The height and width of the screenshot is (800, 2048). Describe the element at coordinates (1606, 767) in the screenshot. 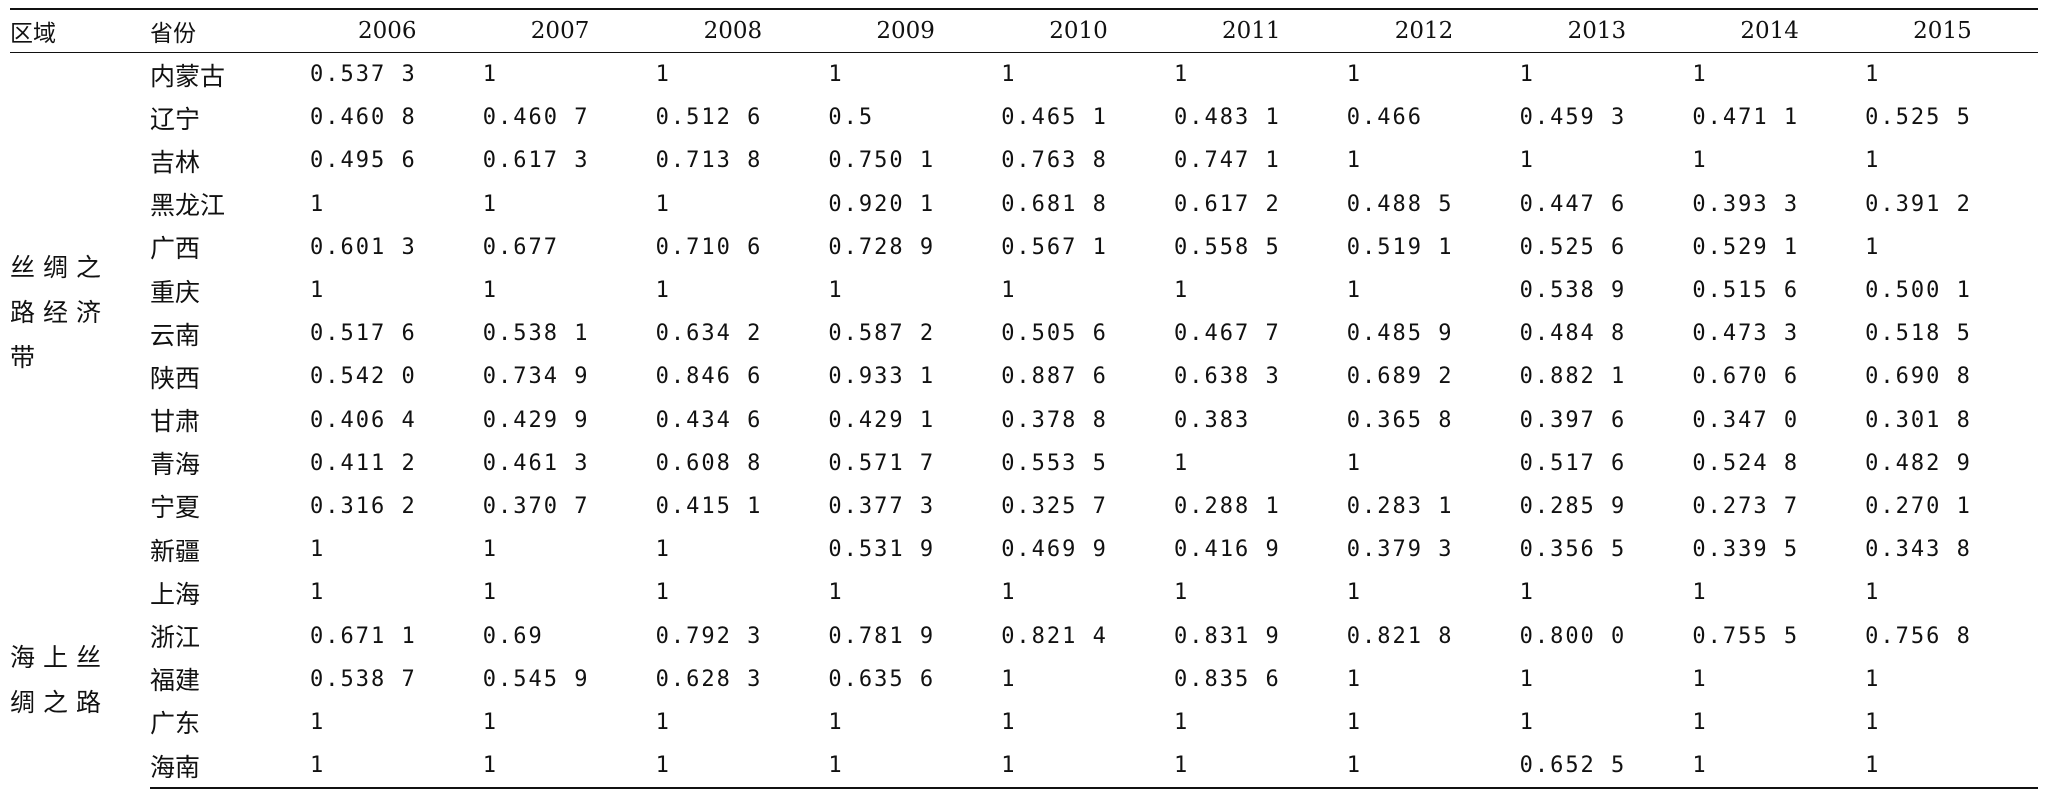

I see `value-cell: 0.652 5` at that location.